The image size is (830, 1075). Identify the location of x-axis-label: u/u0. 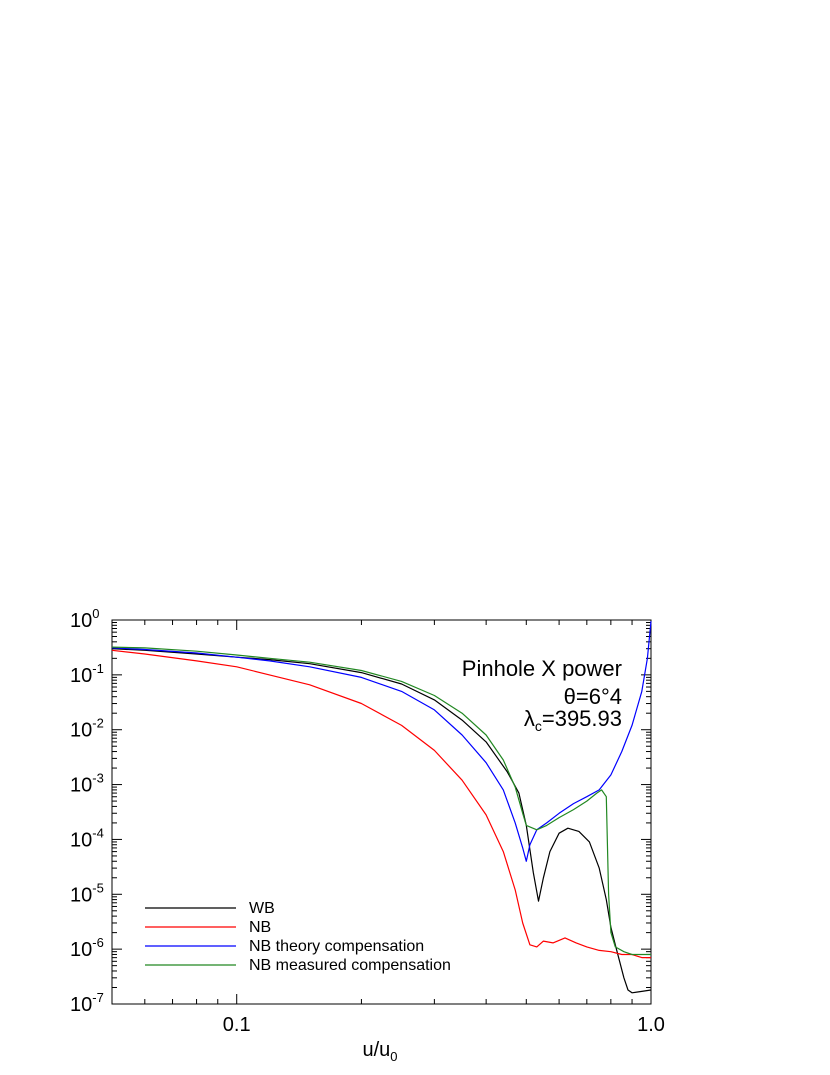
(379, 1051).